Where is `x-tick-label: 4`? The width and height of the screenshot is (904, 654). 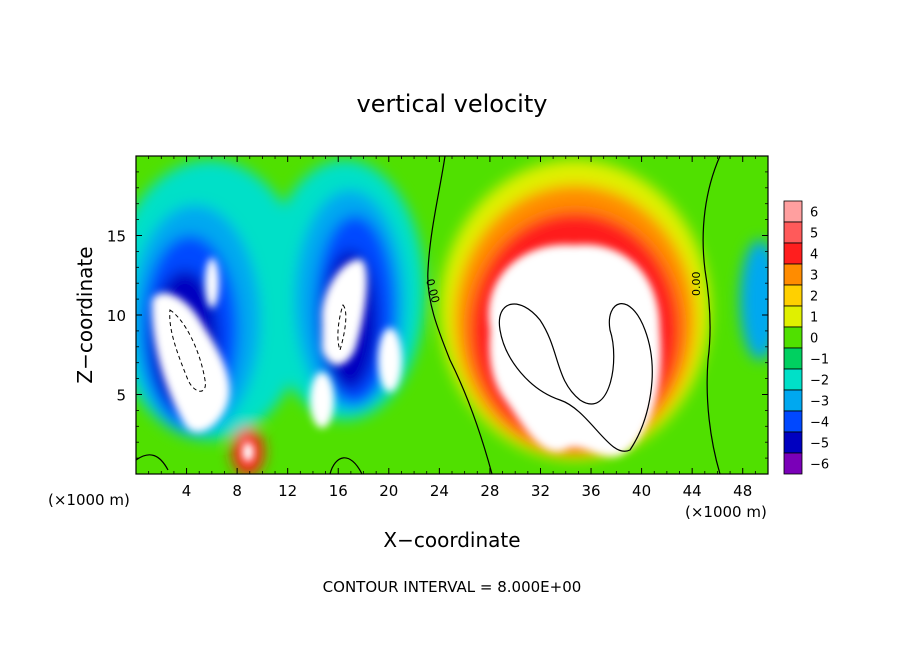 x-tick-label: 4 is located at coordinates (187, 491).